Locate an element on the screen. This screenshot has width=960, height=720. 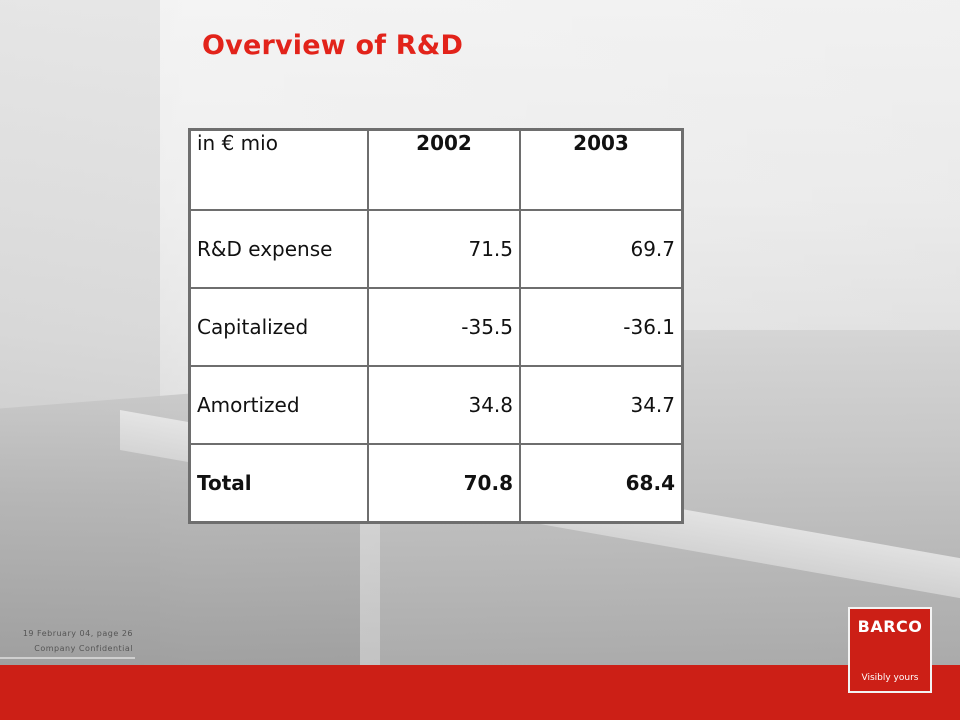
bottom-red-bar is located at coordinates (480, 692).